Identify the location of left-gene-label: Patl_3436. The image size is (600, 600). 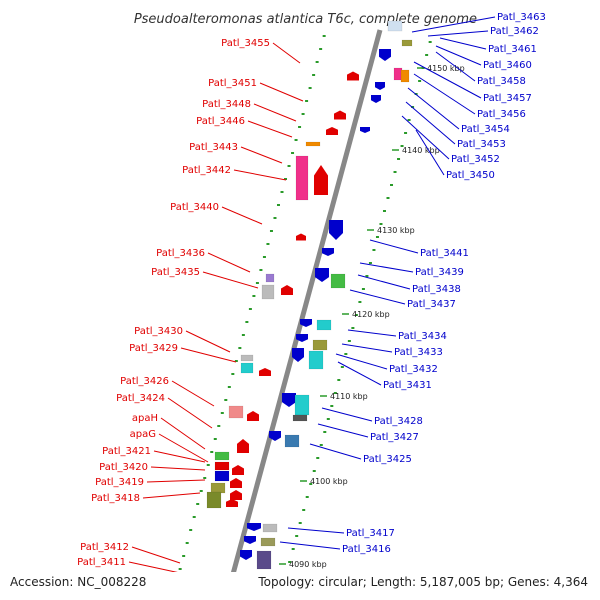
(180, 253).